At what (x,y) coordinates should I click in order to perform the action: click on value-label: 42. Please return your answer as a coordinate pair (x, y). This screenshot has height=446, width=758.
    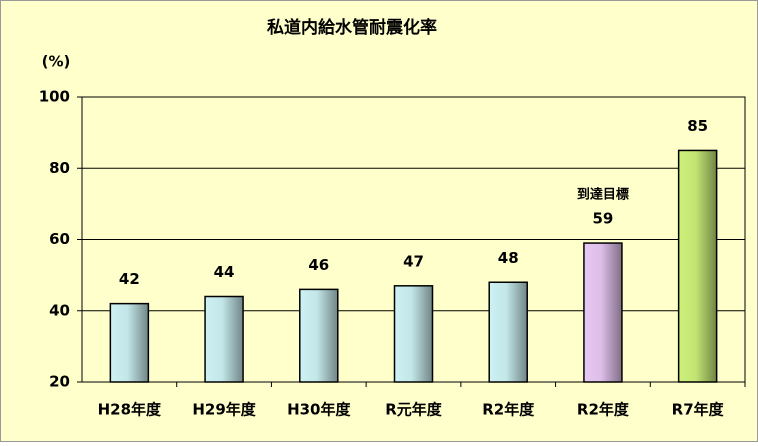
    Looking at the image, I should click on (129, 279).